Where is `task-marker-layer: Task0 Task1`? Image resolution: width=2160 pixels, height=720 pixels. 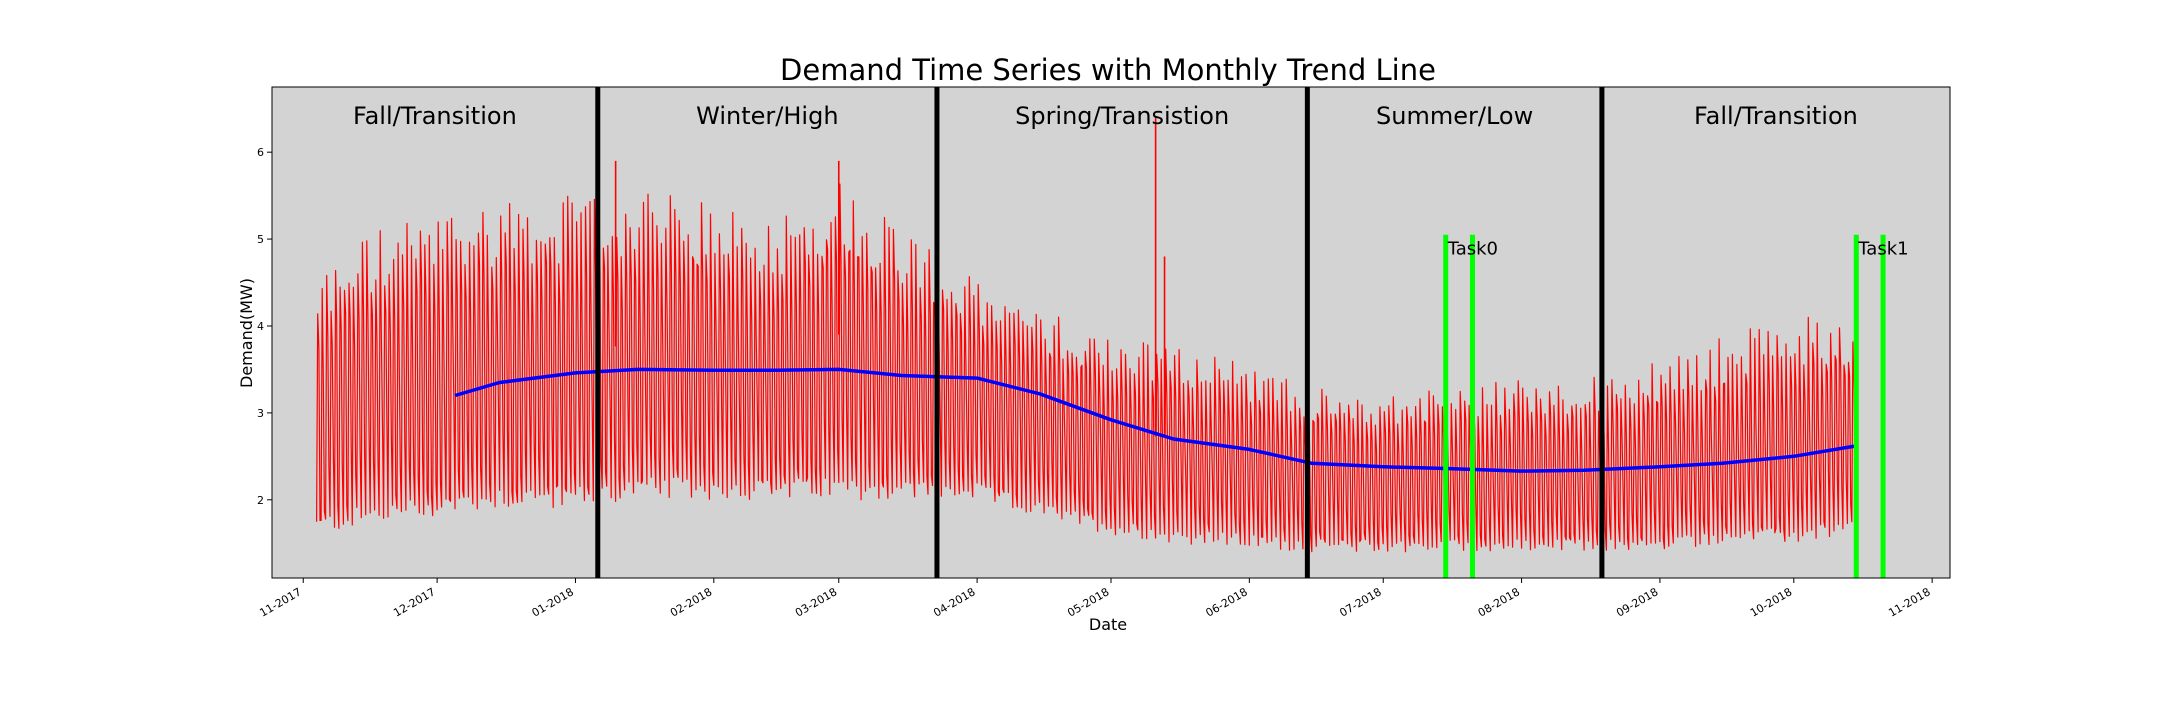 task-marker-layer: Task0 Task1 is located at coordinates (1676, 406).